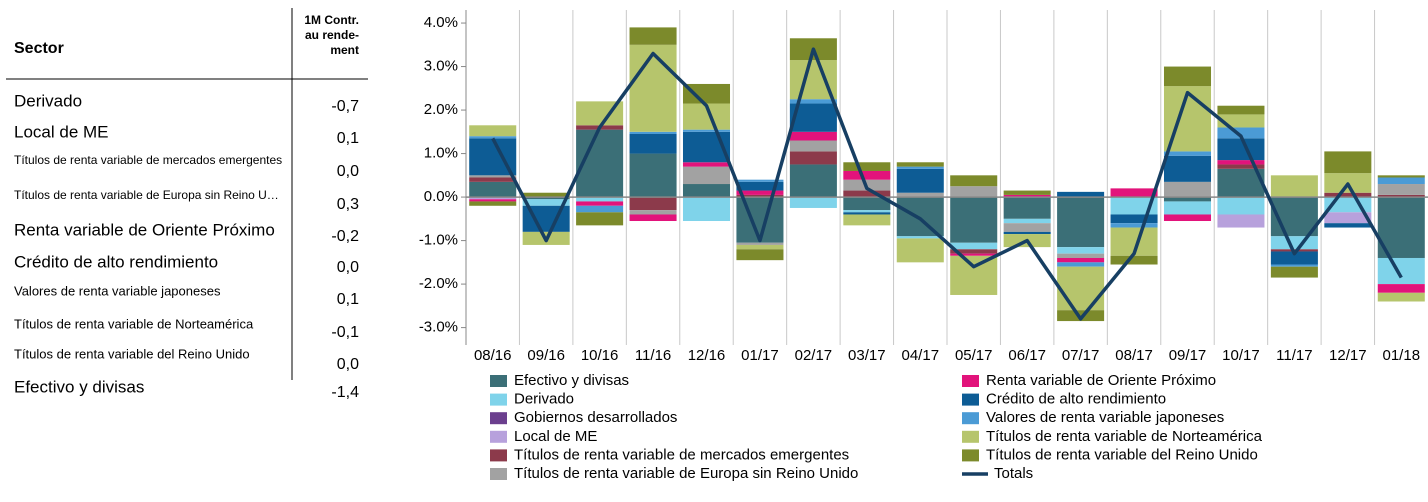  What do you see at coordinates (39, 48) in the screenshot?
I see `table-header: Sector` at bounding box center [39, 48].